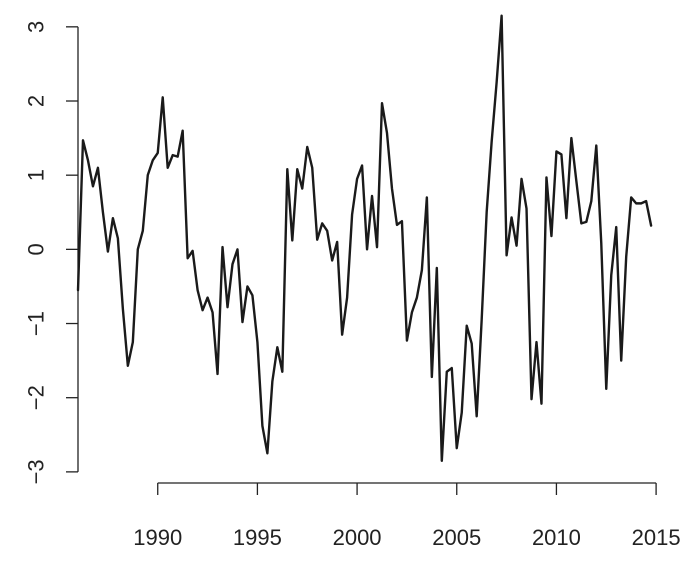 This screenshot has width=686, height=561. What do you see at coordinates (157, 537) in the screenshot?
I see `x-tick-label: 1990` at bounding box center [157, 537].